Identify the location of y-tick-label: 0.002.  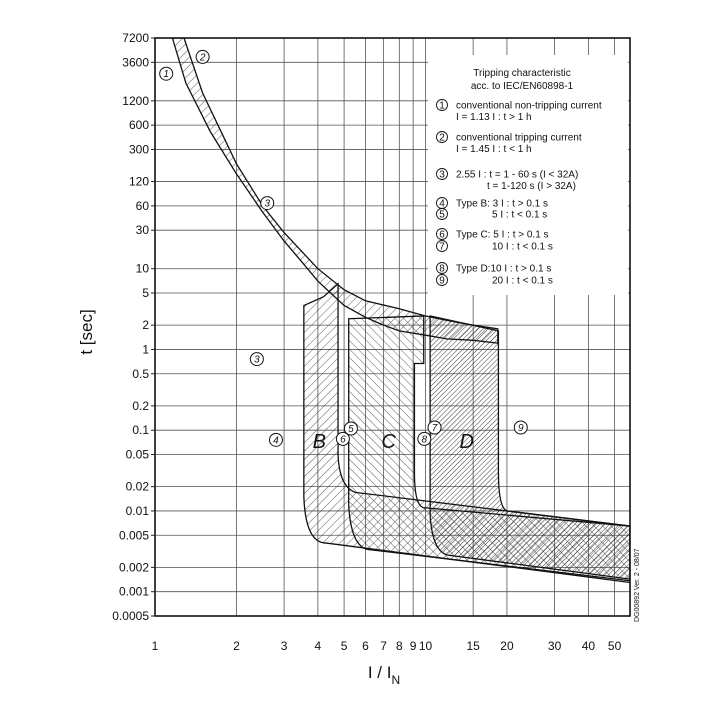
(134, 567).